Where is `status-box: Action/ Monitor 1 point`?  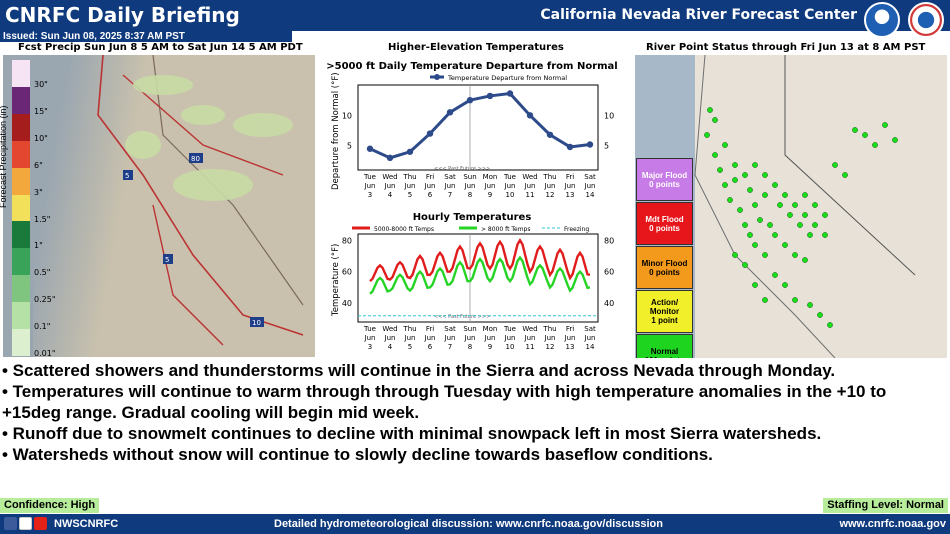
status-box: Action/ Monitor 1 point is located at coordinates (664, 311).